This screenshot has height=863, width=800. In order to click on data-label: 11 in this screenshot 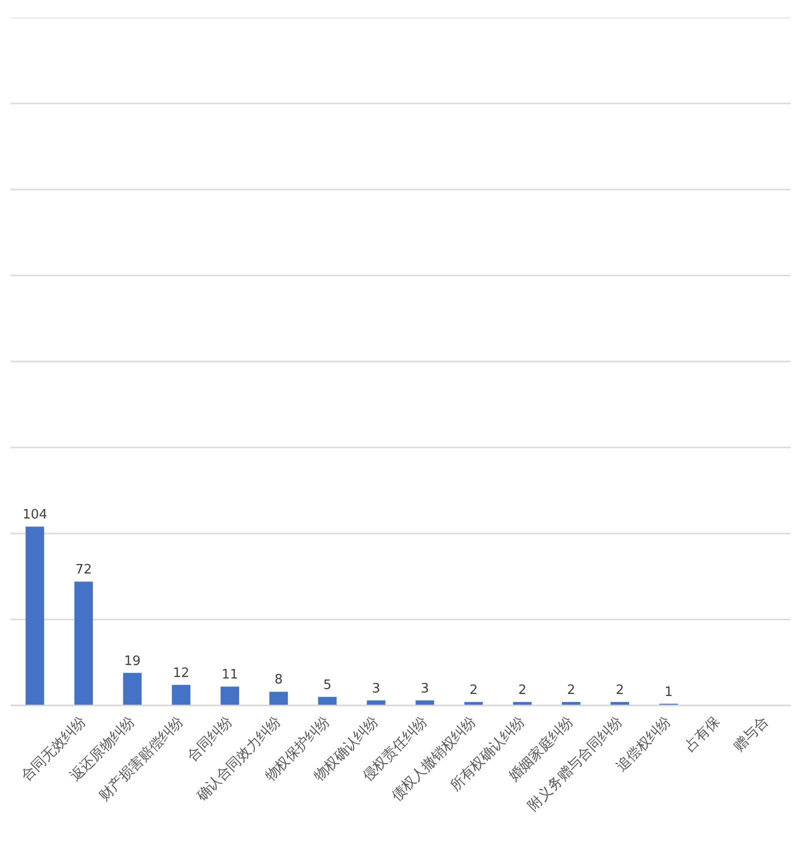, I will do `click(230, 675)`.